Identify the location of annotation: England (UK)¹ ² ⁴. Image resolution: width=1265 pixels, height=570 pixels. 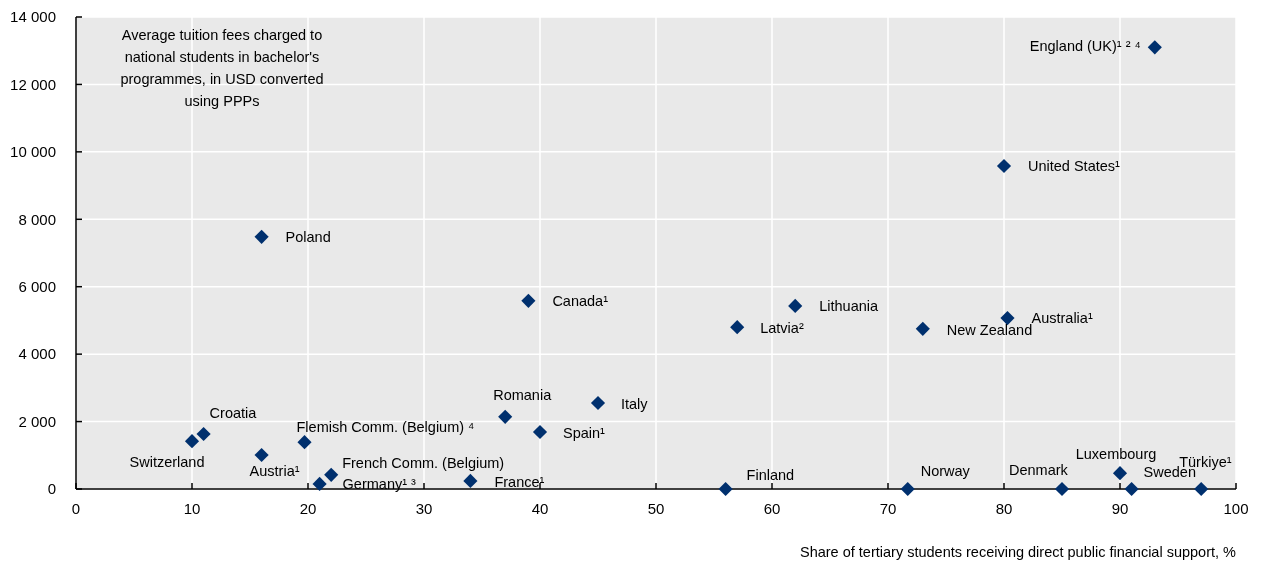
(1085, 46).